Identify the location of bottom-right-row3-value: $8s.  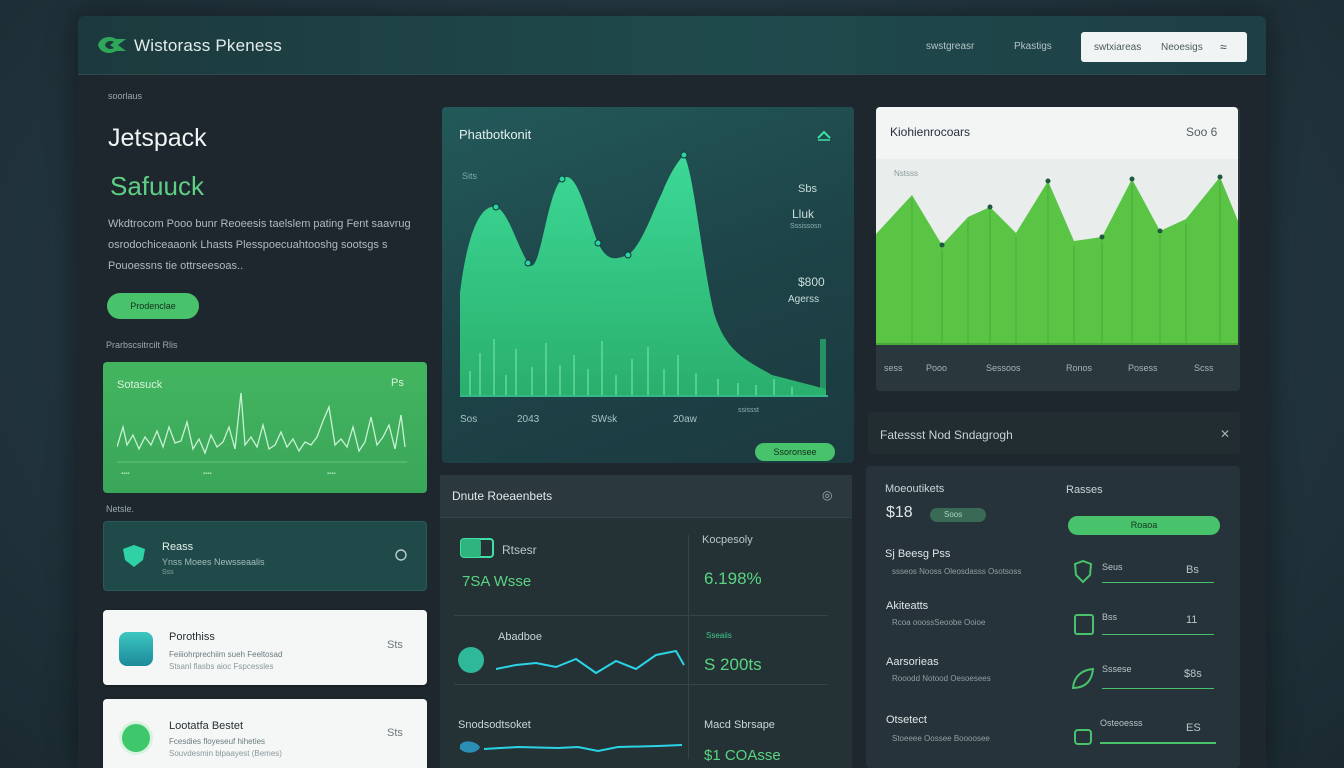
(1193, 674).